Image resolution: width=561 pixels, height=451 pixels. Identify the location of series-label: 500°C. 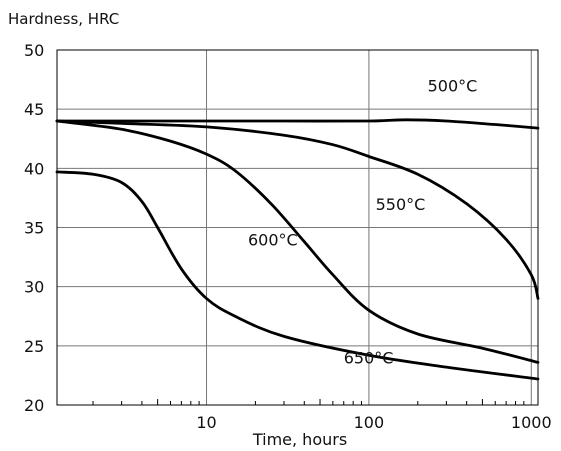
(453, 85).